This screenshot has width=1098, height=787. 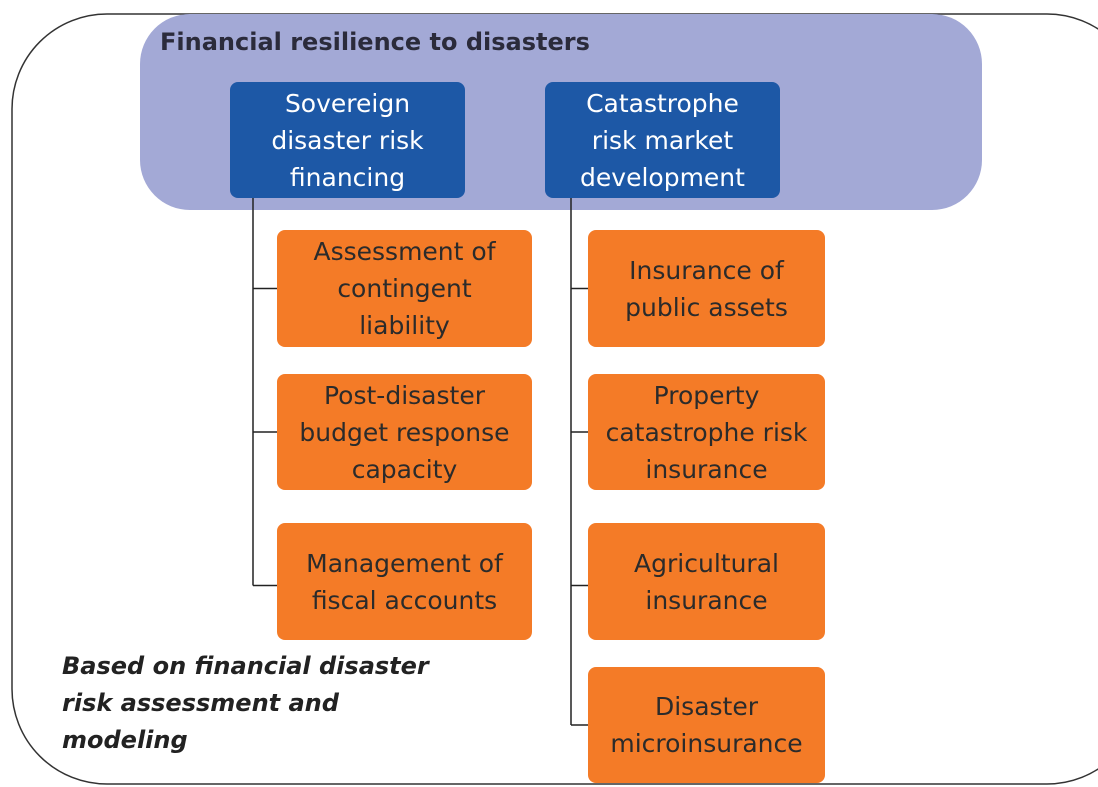 What do you see at coordinates (706, 307) in the screenshot?
I see `box-text: public assets` at bounding box center [706, 307].